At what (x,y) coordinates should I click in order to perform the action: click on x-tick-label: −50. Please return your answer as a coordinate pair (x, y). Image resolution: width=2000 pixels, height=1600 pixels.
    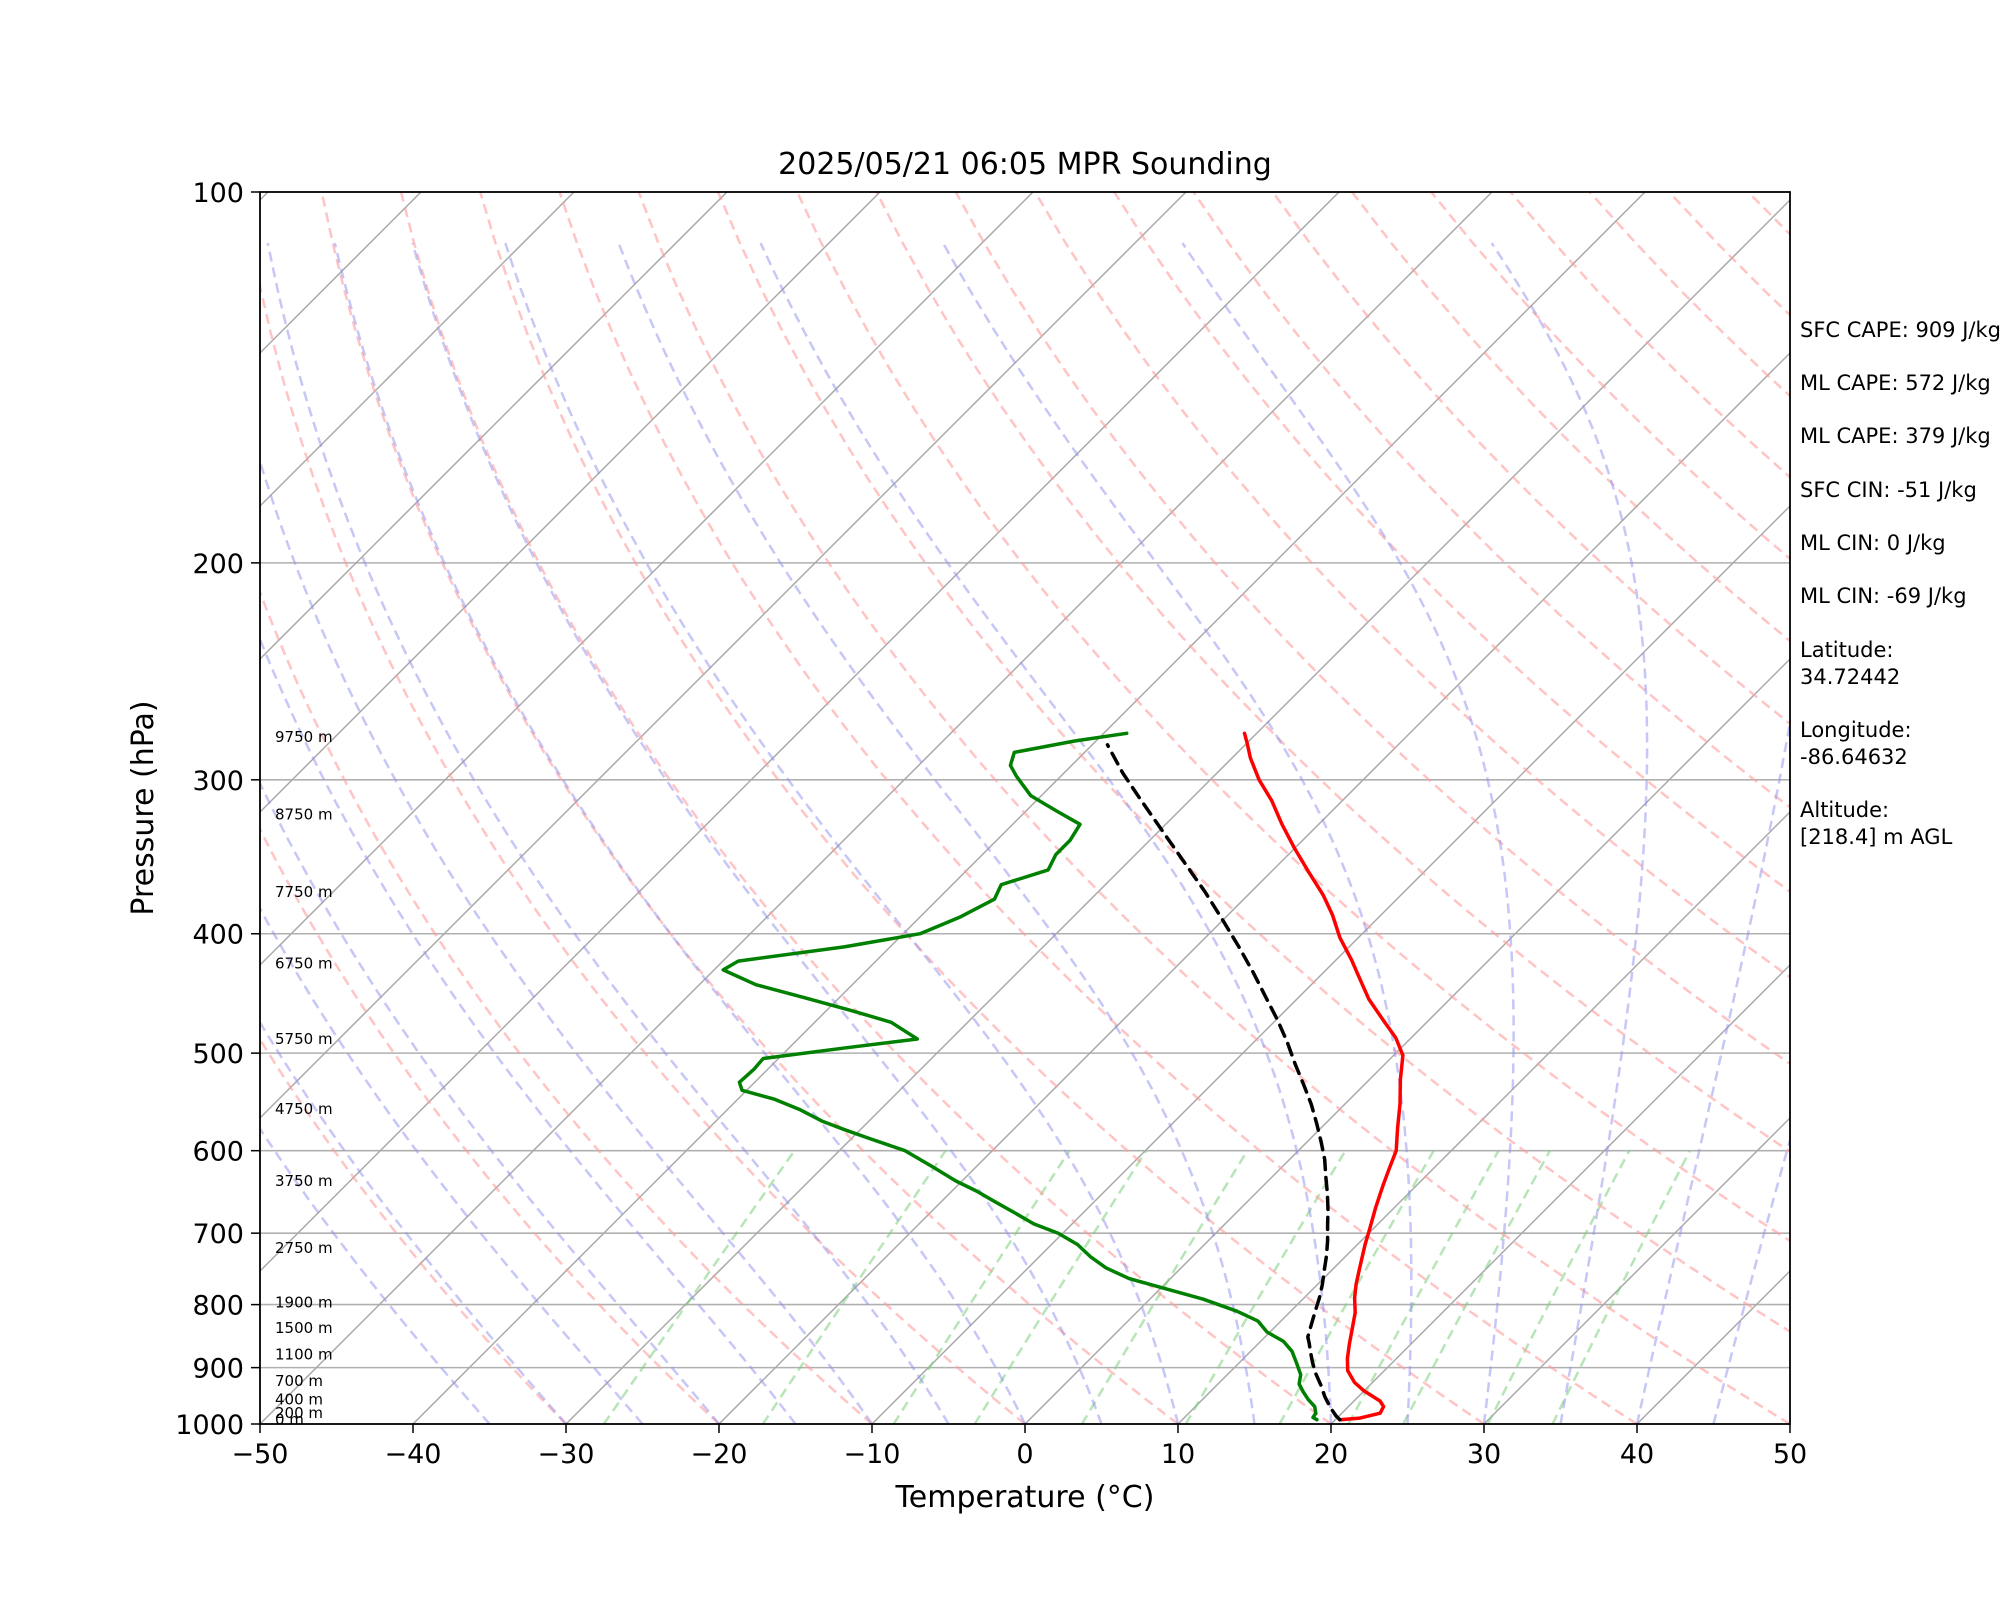
    Looking at the image, I should click on (260, 1454).